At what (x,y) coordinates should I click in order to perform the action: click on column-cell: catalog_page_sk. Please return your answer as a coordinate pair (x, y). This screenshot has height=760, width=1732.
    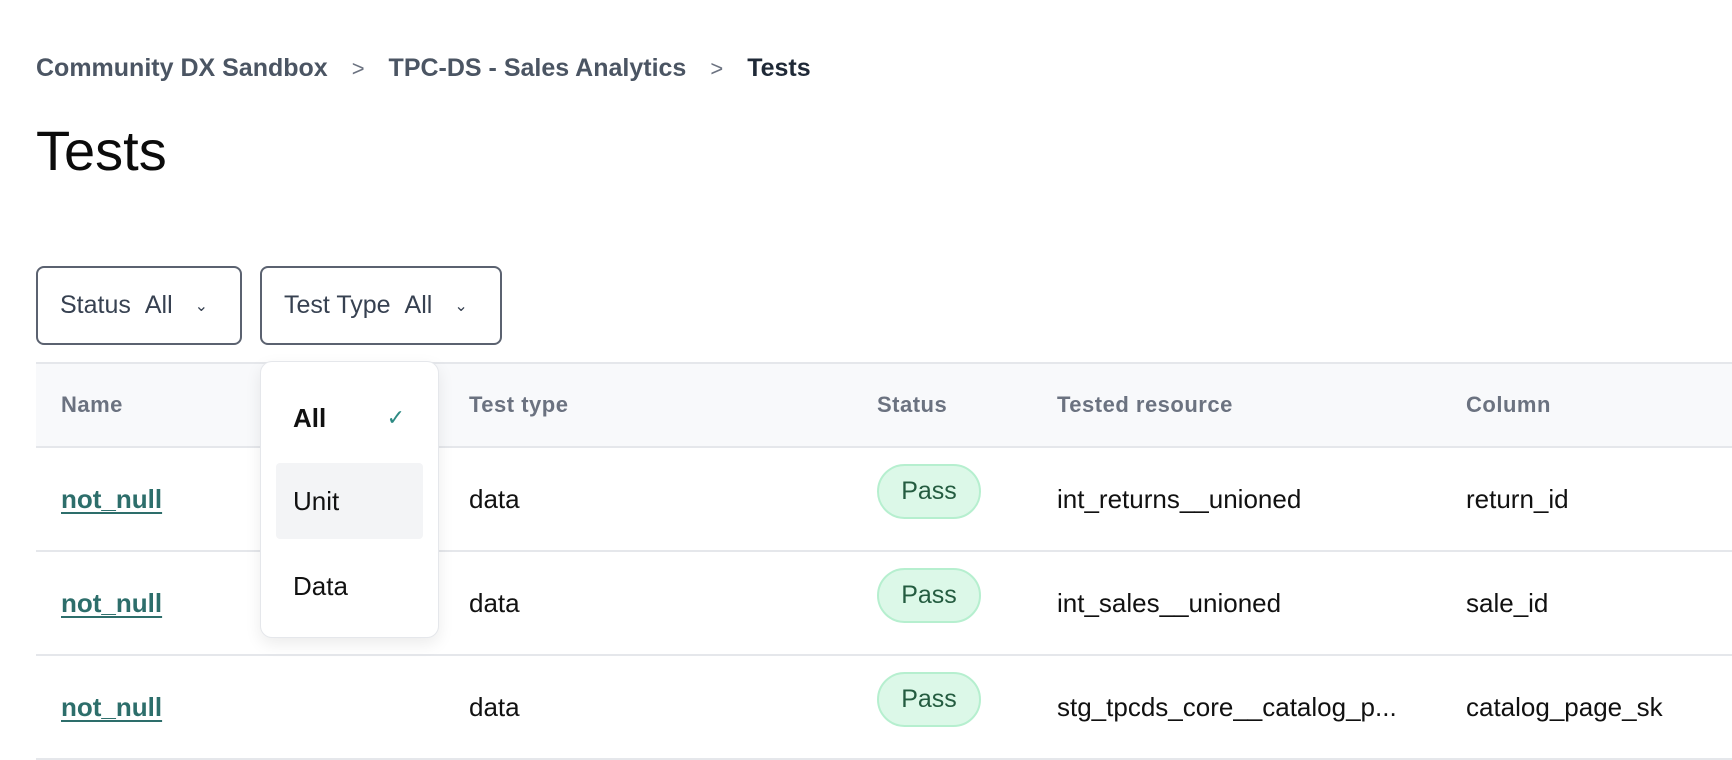
    Looking at the image, I should click on (1564, 707).